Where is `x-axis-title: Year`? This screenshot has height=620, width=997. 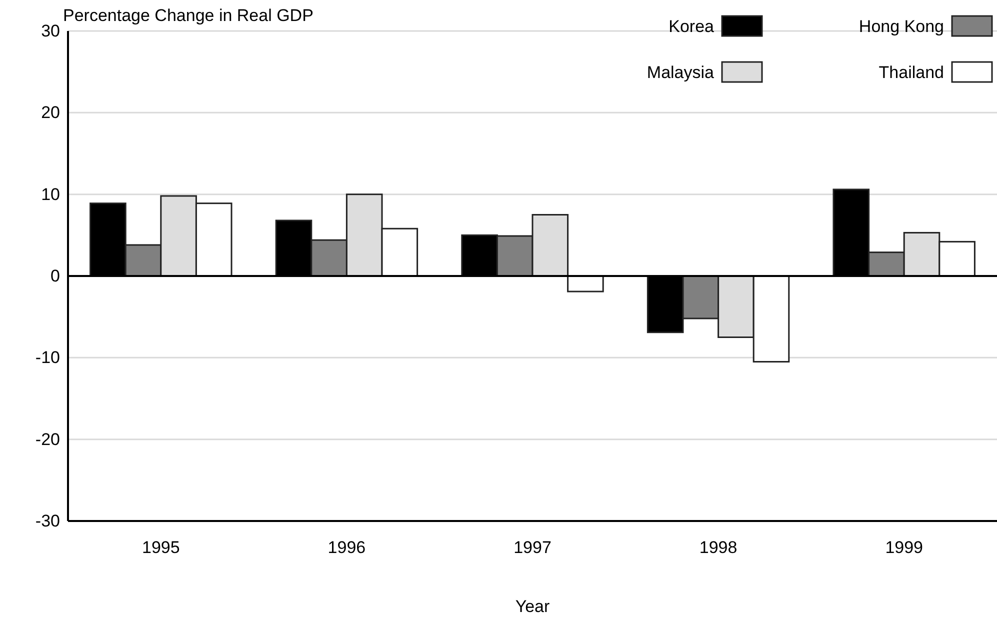
x-axis-title: Year is located at coordinates (532, 606).